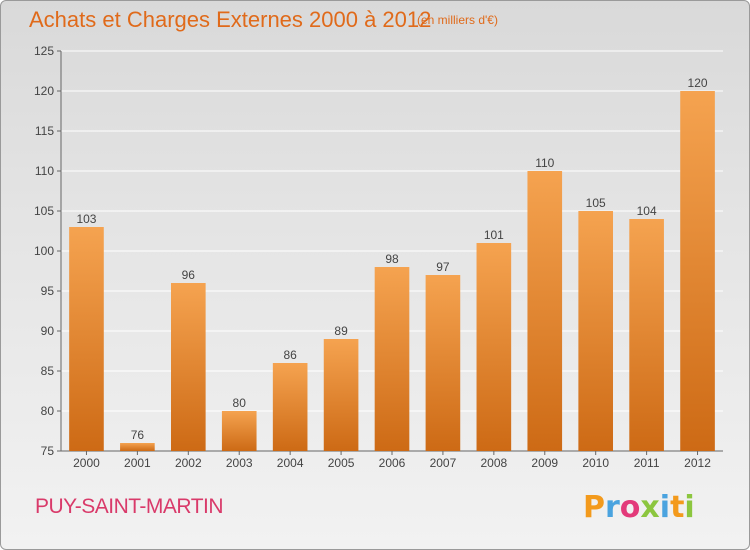 The width and height of the screenshot is (750, 550). What do you see at coordinates (44, 51) in the screenshot?
I see `y-tick-label: 125` at bounding box center [44, 51].